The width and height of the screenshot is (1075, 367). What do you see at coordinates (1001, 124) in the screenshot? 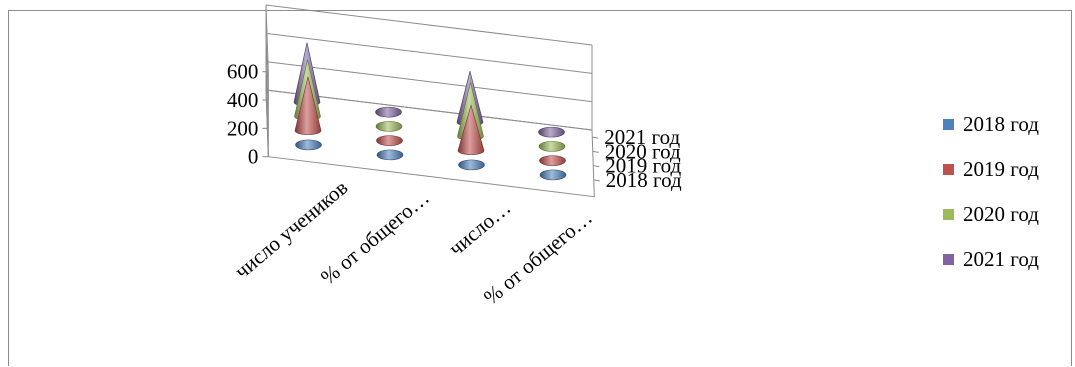
I see `legend-label: 2018 год` at bounding box center [1001, 124].